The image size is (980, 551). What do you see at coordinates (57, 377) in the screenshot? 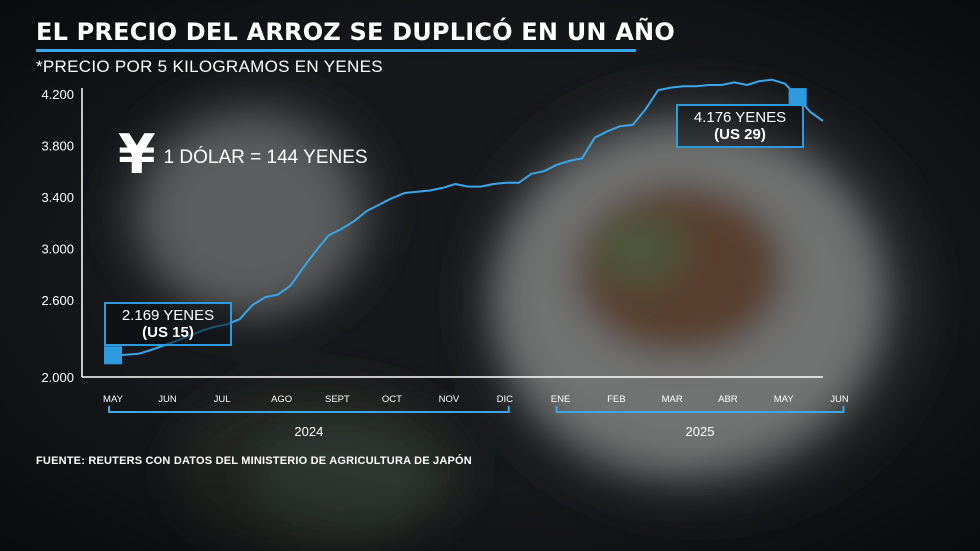
I see `y-tick-label: 2.000` at bounding box center [57, 377].